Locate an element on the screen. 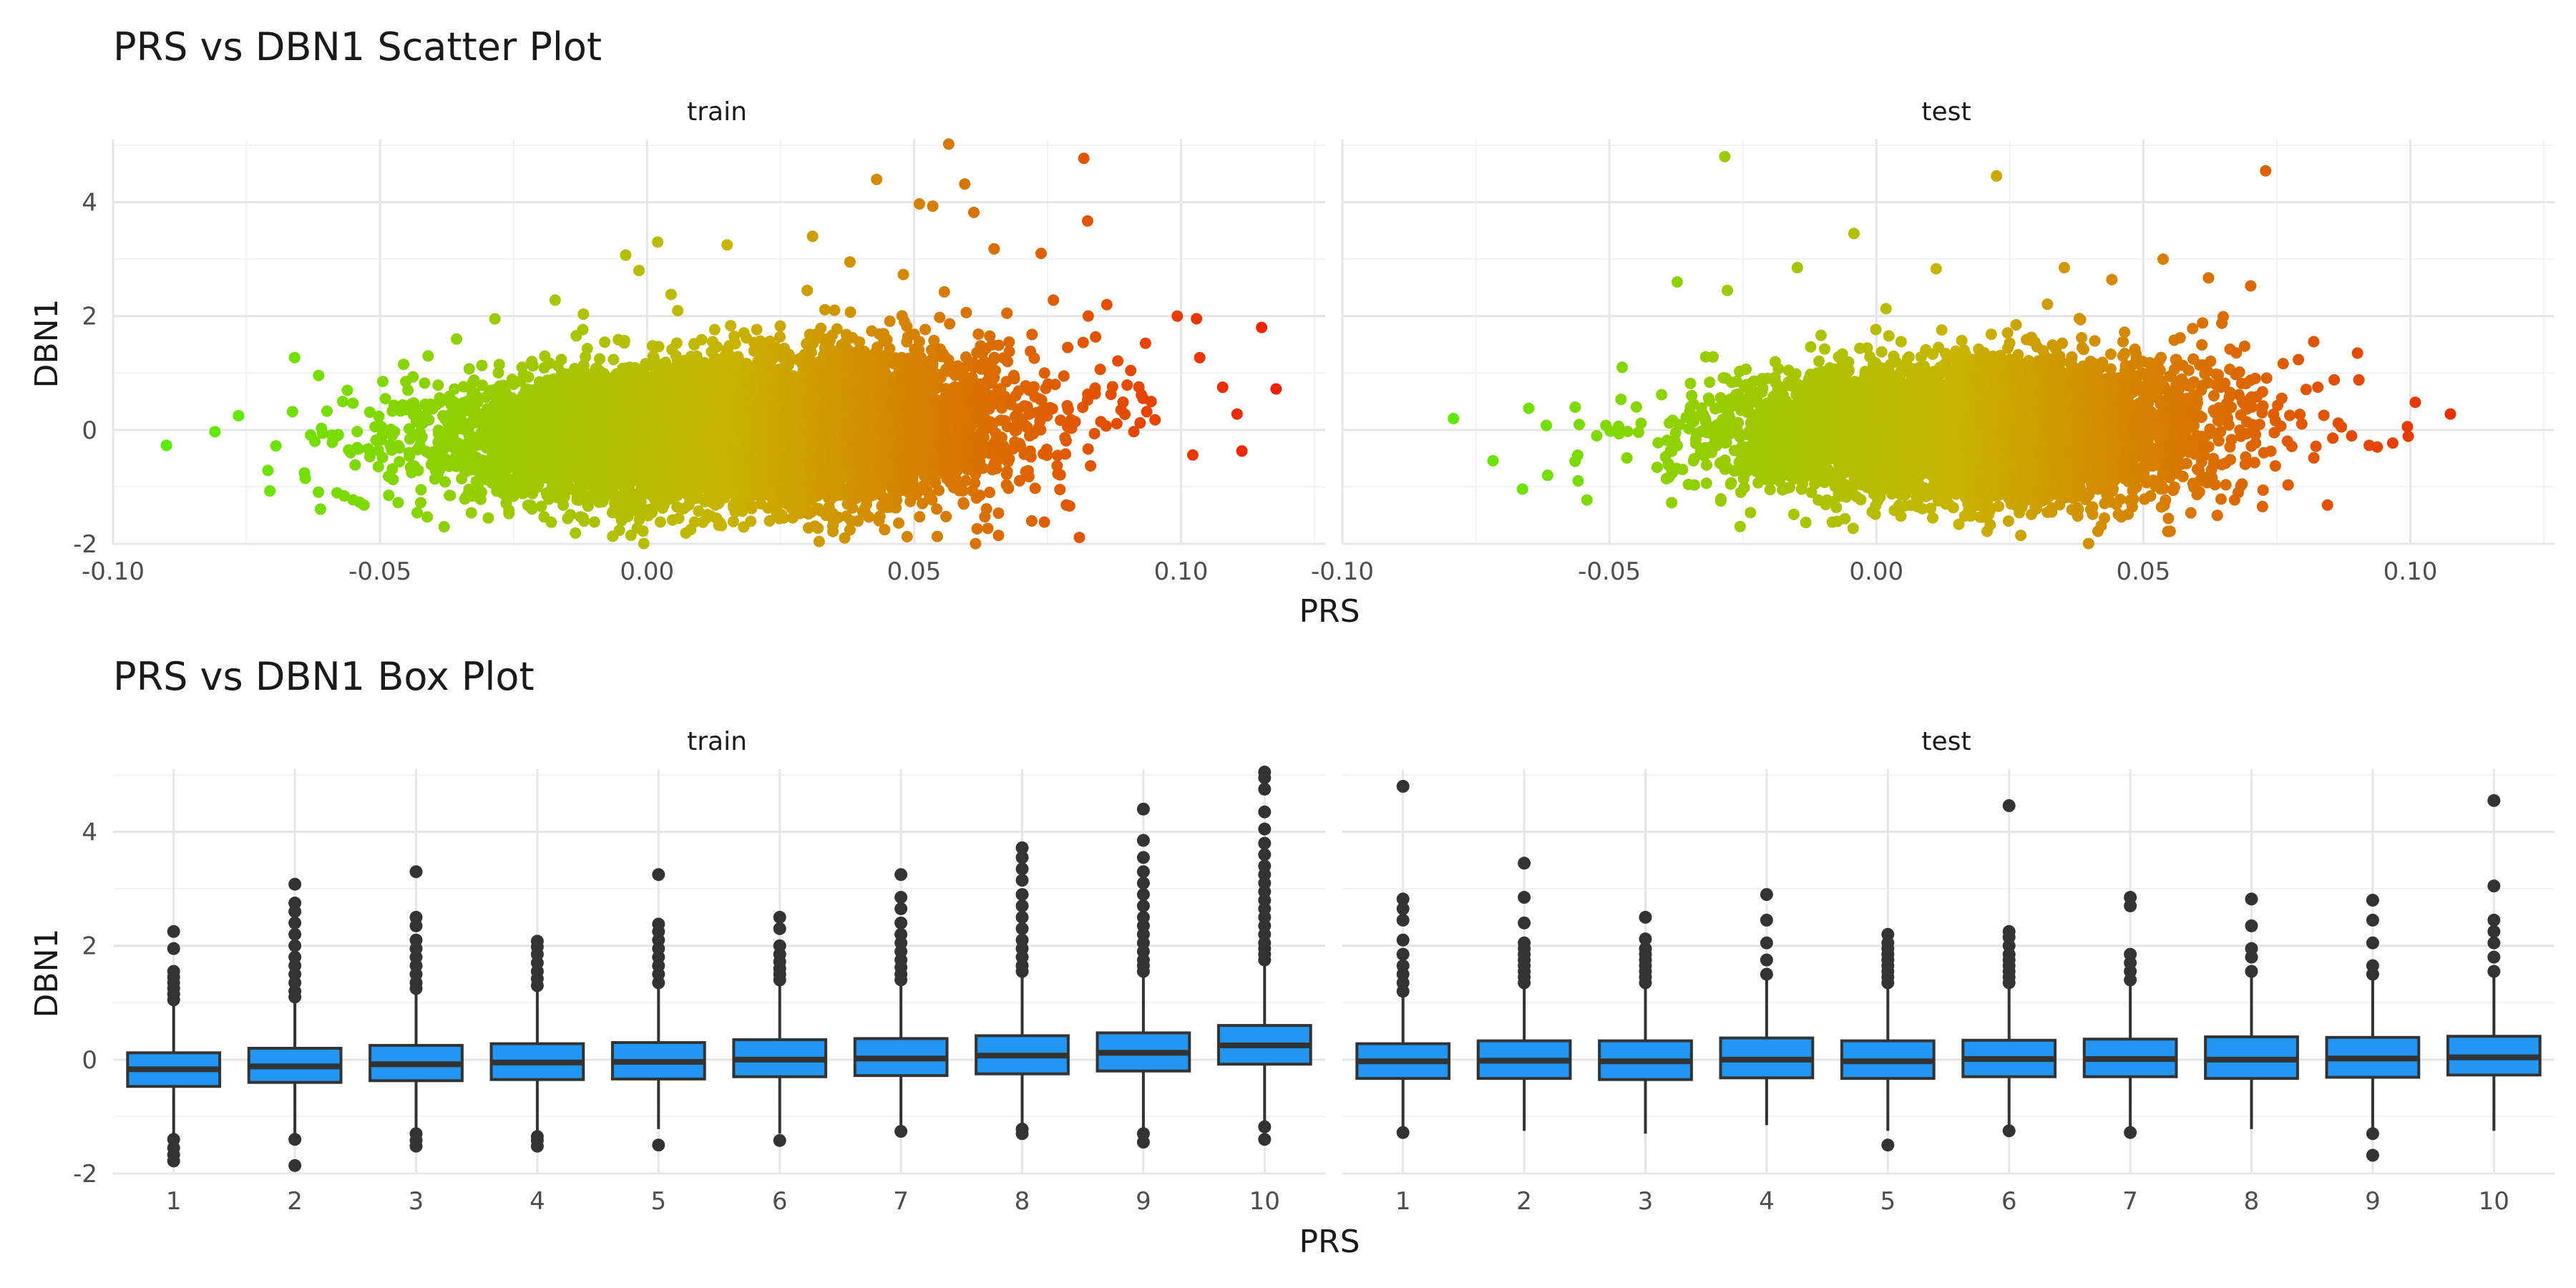 The height and width of the screenshot is (1288, 2576). x-tick-label: -0.10 is located at coordinates (113, 571).